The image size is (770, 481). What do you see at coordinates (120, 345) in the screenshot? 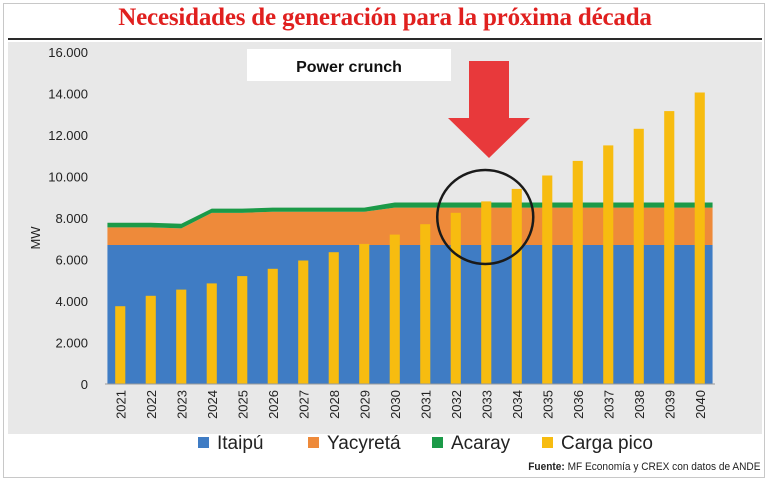
I see `bar-carga-pico-2021` at bounding box center [120, 345].